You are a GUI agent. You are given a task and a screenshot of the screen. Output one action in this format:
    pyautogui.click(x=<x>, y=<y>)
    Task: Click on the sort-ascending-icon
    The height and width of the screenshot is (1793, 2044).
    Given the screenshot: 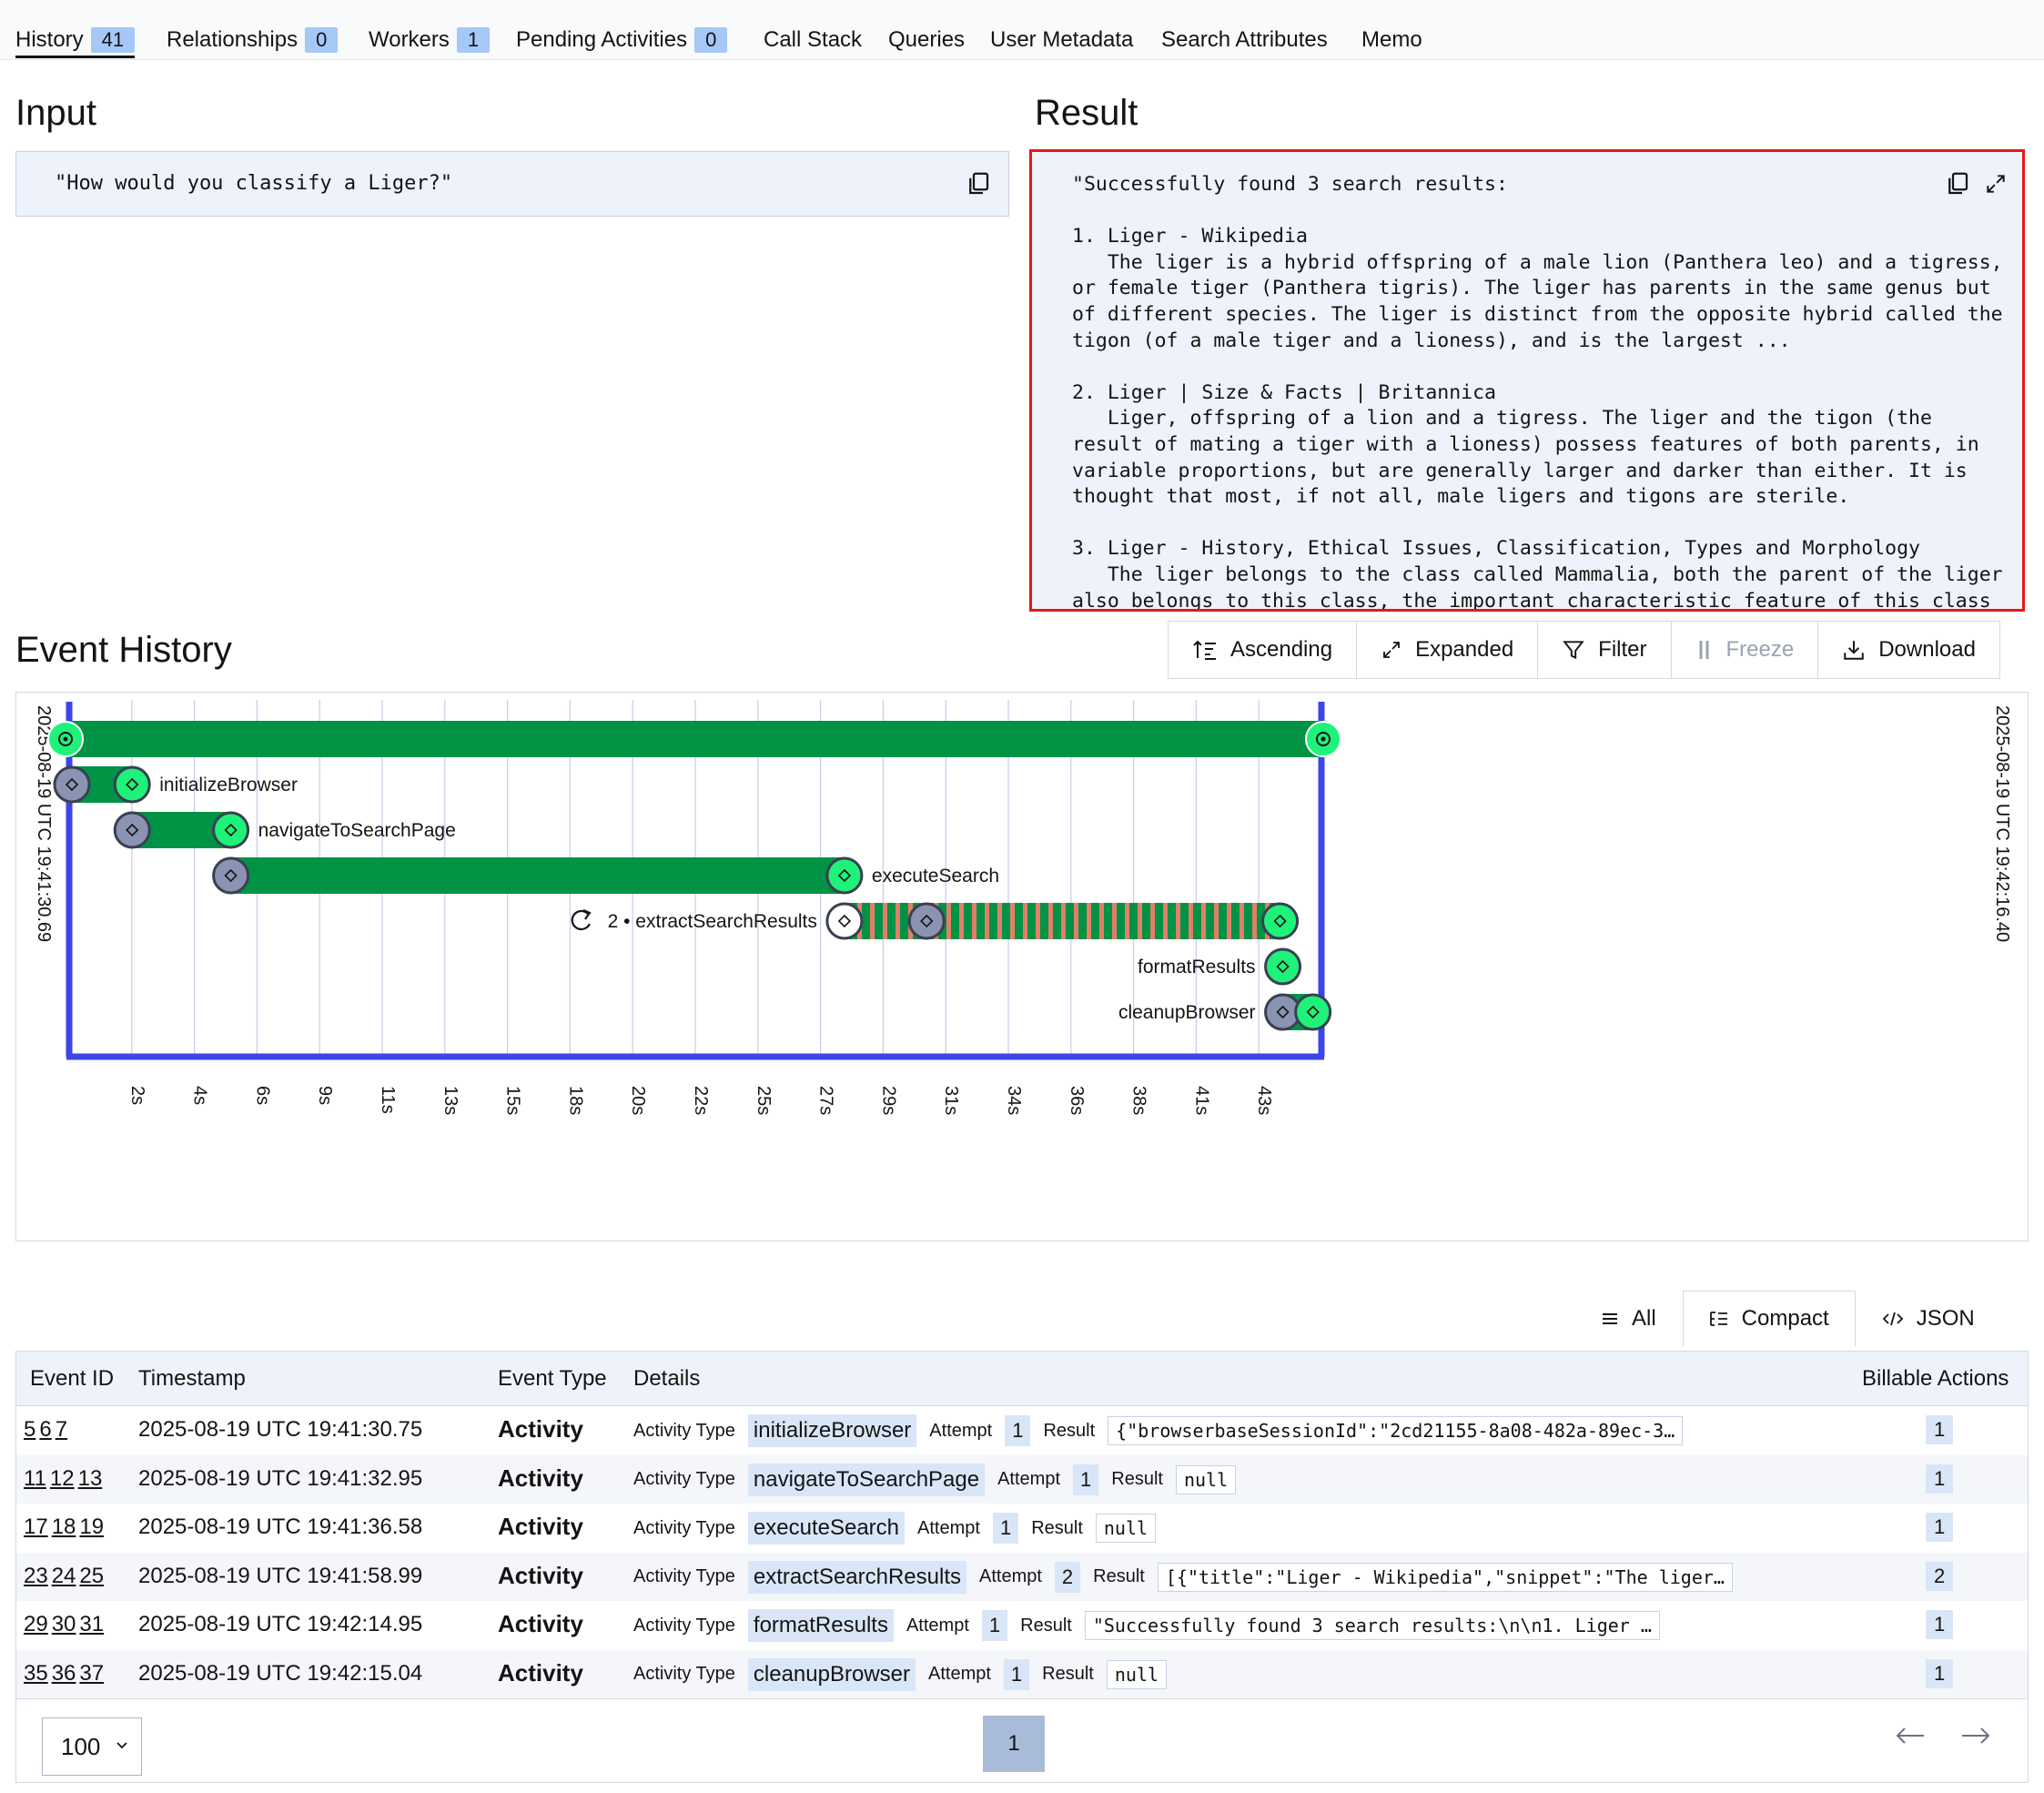 What is the action you would take?
    pyautogui.click(x=1204, y=650)
    